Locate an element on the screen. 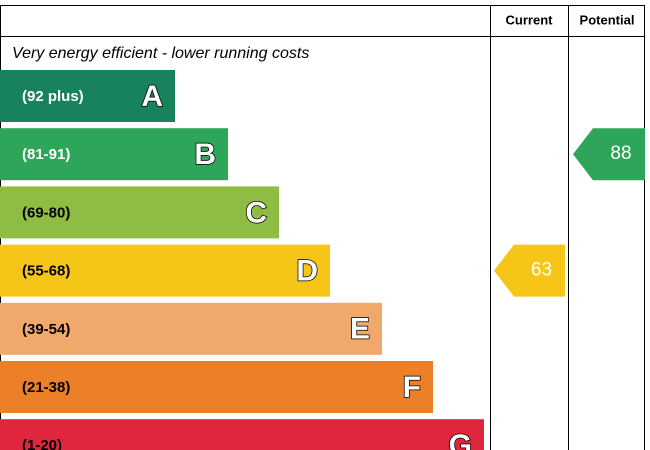 This screenshot has width=650, height=450. band-range: (55-68) is located at coordinates (46, 271).